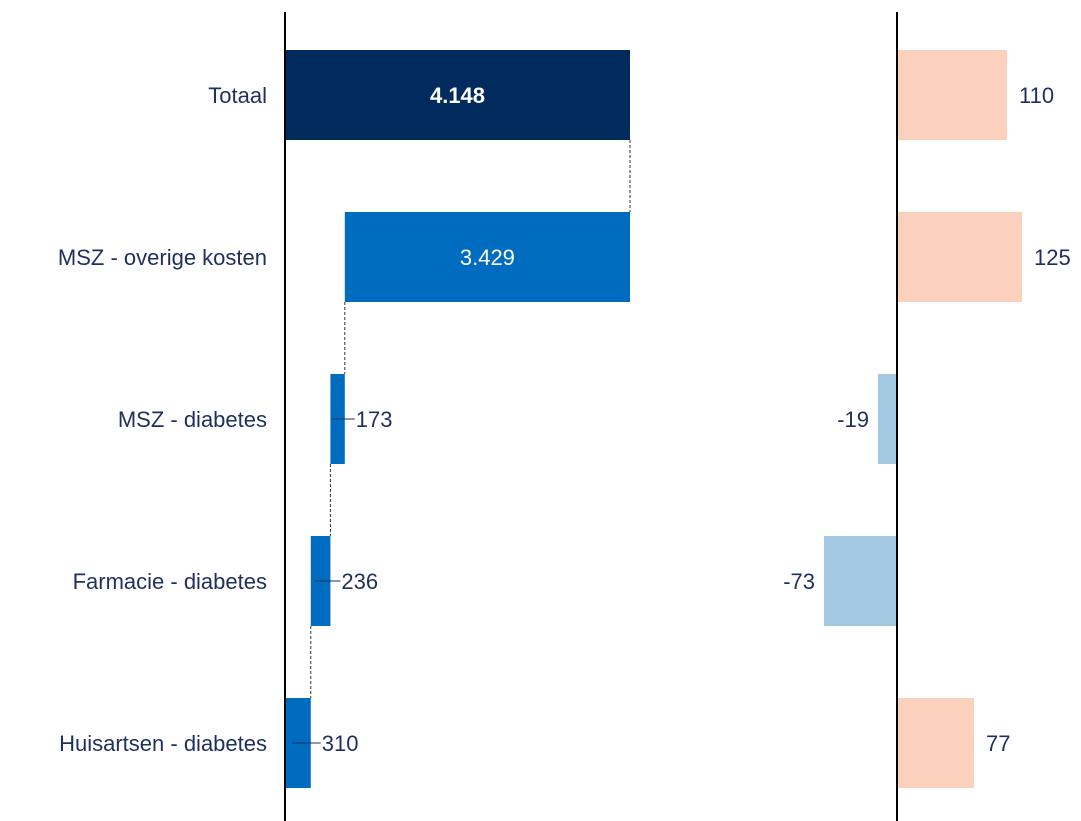 The width and height of the screenshot is (1081, 821). Describe the element at coordinates (192, 419) in the screenshot. I see `category-label: MSZ - diabetes` at that location.